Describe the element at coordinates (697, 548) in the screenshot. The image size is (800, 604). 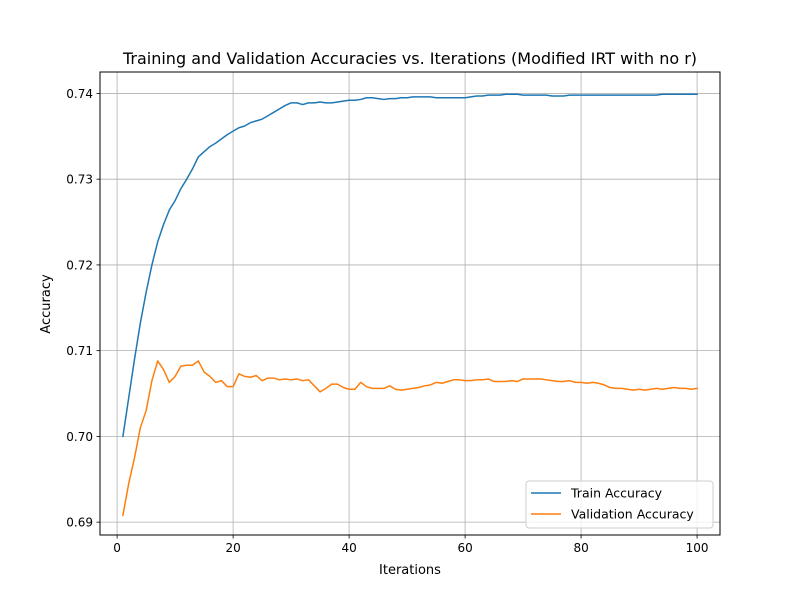
I see `x-tick-label: 100` at that location.